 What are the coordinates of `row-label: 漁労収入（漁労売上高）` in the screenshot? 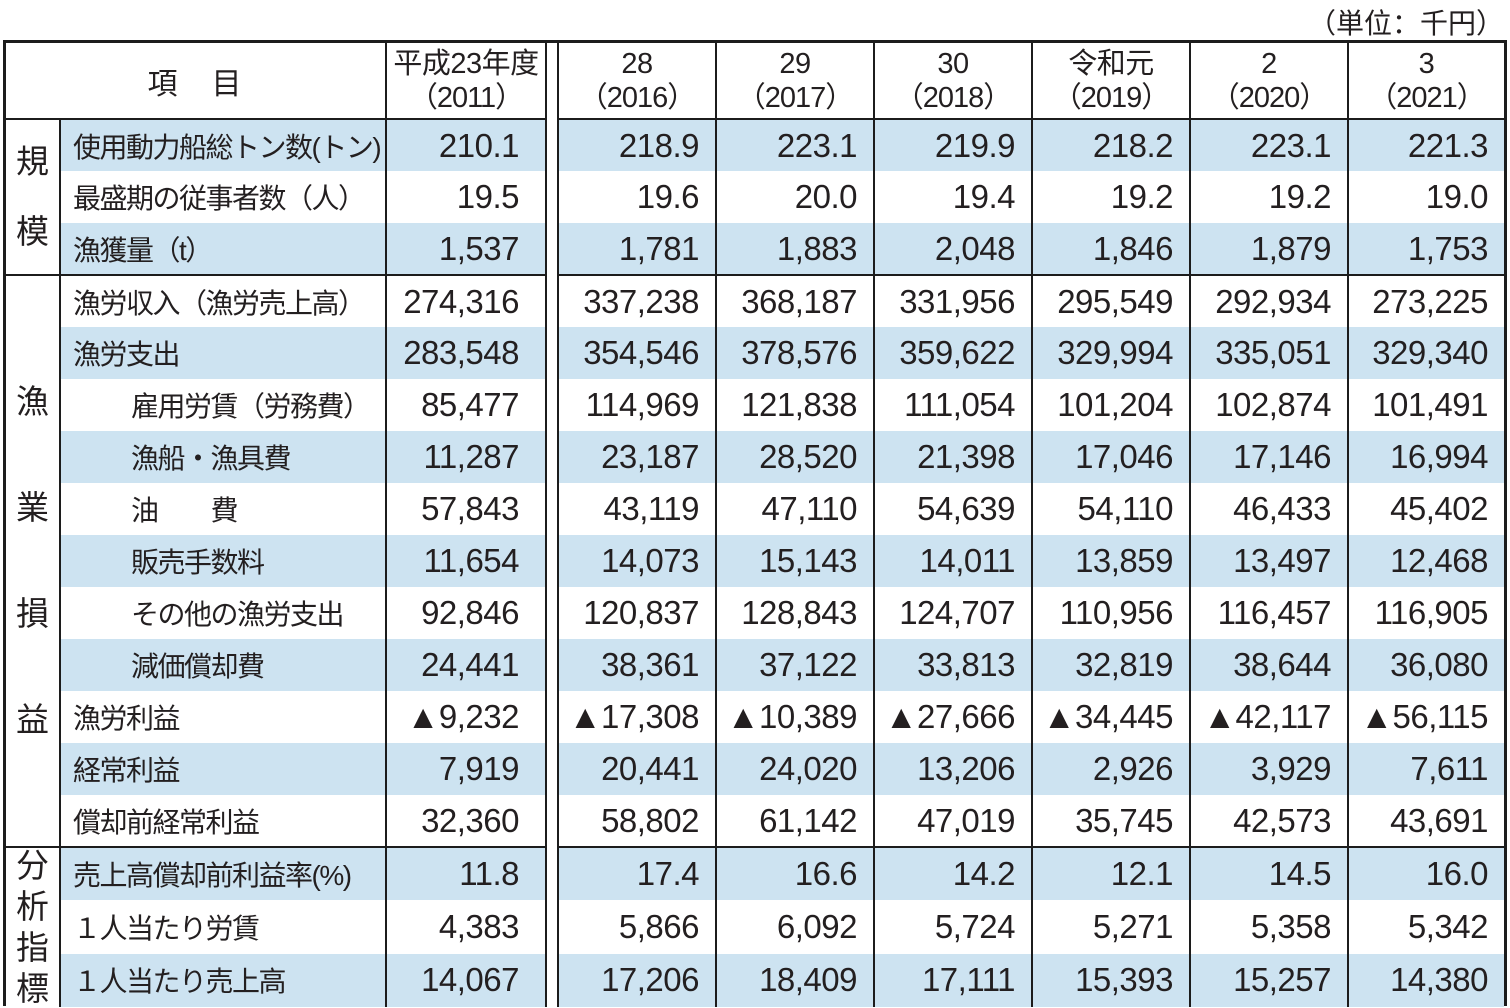 It's located at (223, 300).